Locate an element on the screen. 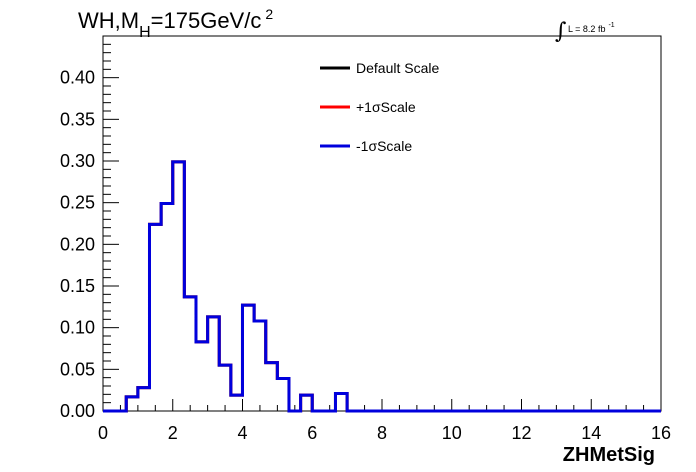  x-axis-label: ZHMetSig is located at coordinates (609, 455).